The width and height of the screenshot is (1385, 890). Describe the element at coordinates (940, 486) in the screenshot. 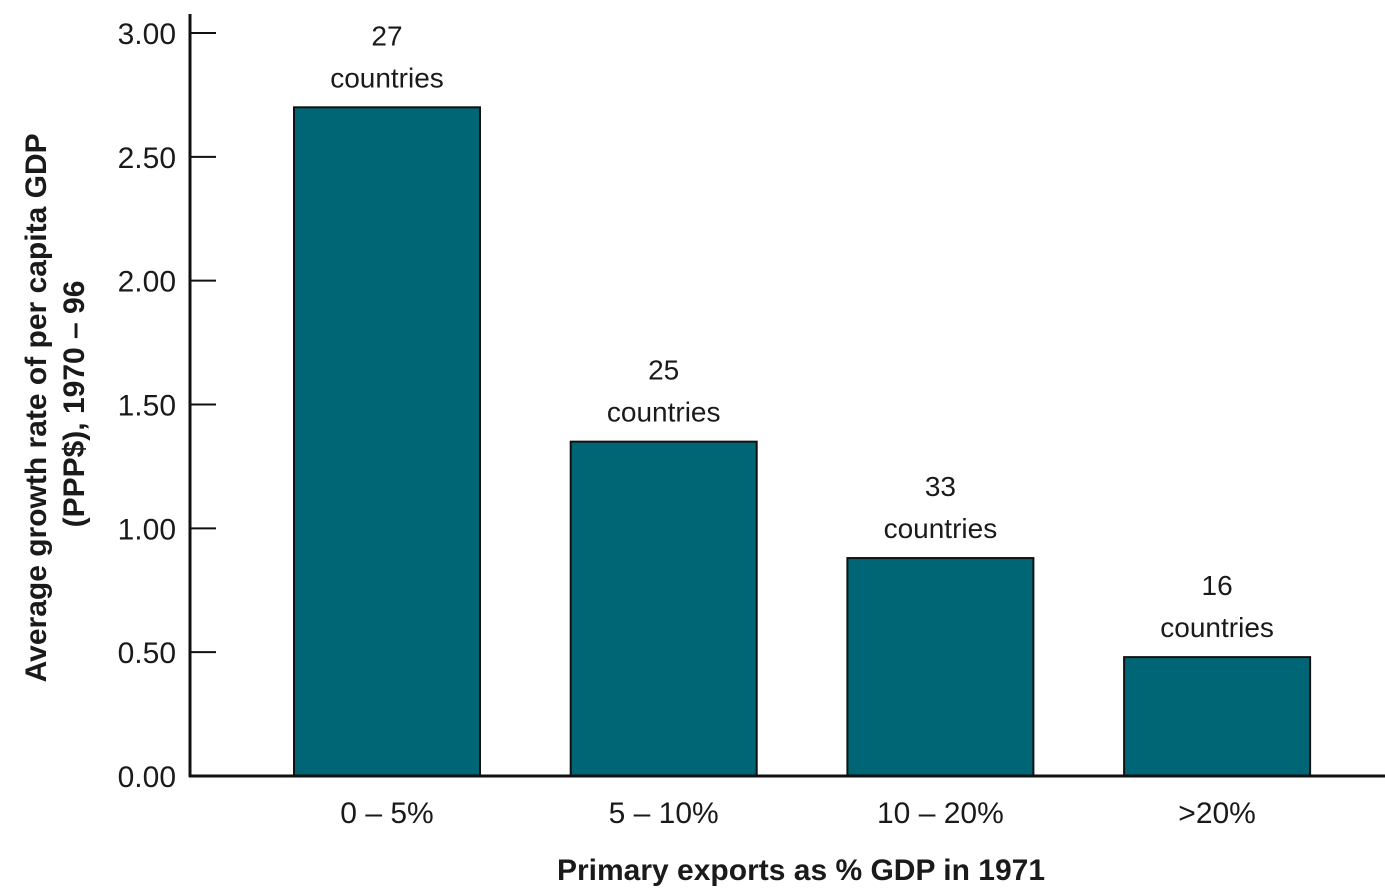

I see `bar-count-label: 33` at that location.